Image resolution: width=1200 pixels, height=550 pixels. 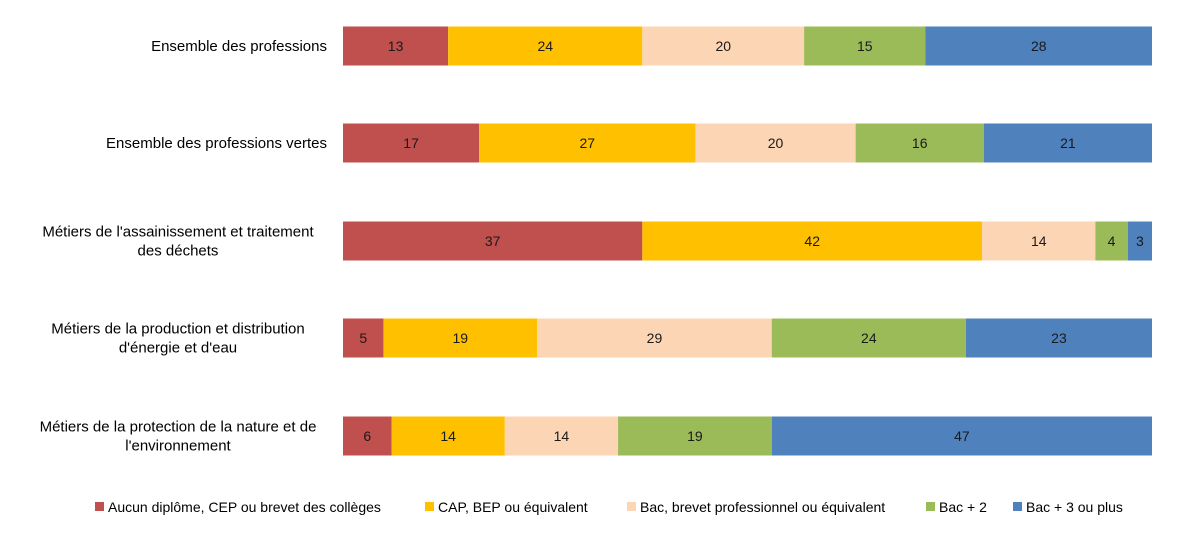 I want to click on legend-label-1: CAP, BEP ou équivalent, so click(x=513, y=507).